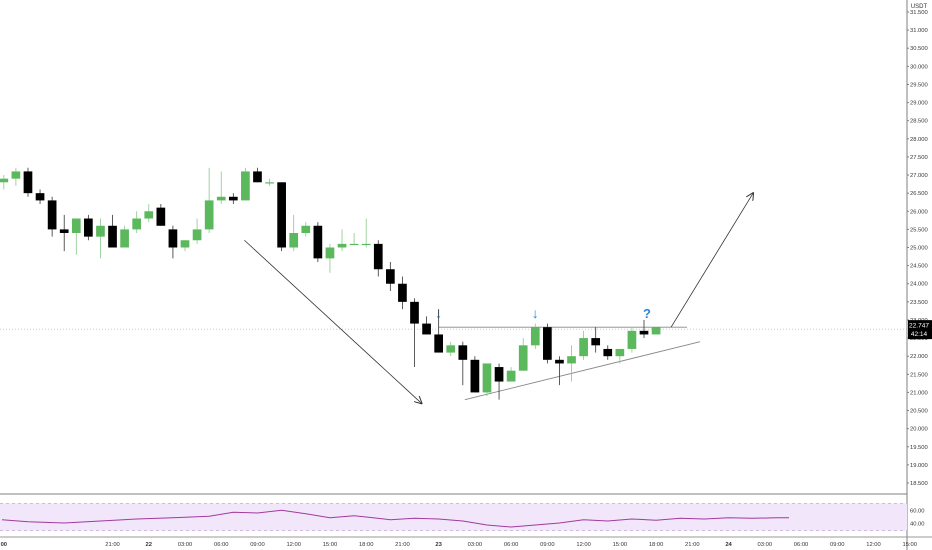 This screenshot has width=932, height=550. I want to click on current-price-badge: 22.747 42:14, so click(920, 330).